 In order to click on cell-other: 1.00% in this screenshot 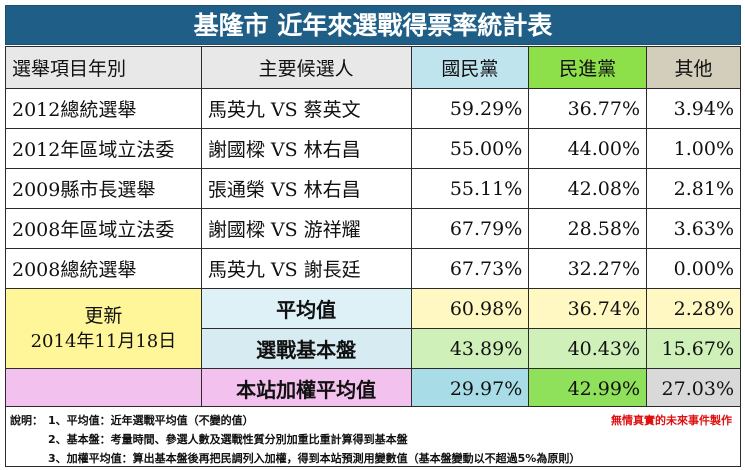, I will do `click(693, 148)`.